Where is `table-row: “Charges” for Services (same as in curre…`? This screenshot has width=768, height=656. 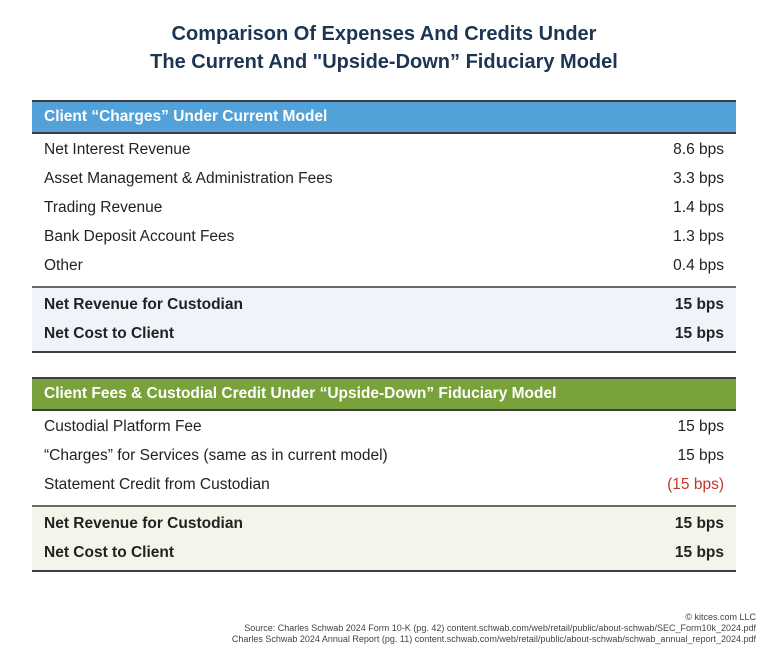
table-row: “Charges” for Services (same as in curre… is located at coordinates (384, 455).